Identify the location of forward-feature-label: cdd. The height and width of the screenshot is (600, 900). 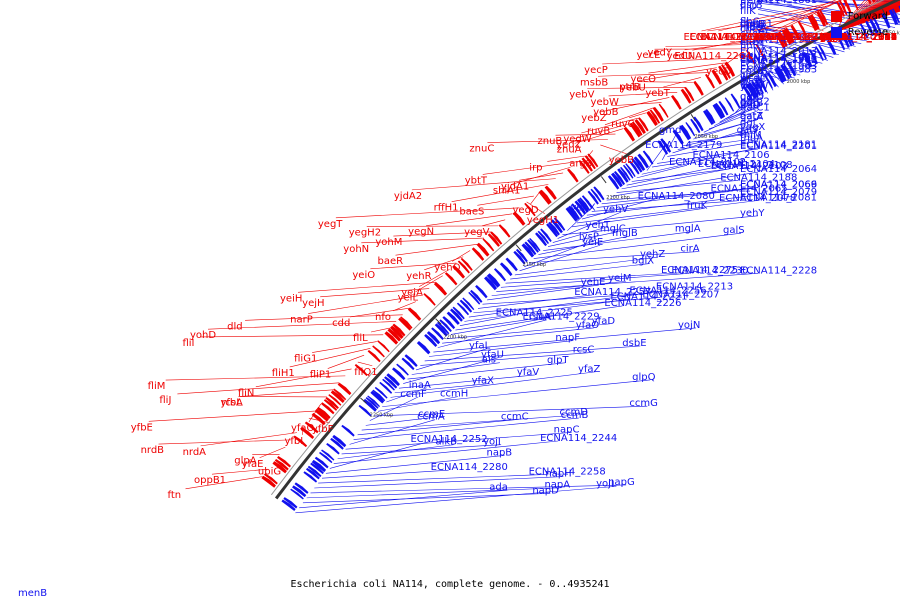
(341, 323).